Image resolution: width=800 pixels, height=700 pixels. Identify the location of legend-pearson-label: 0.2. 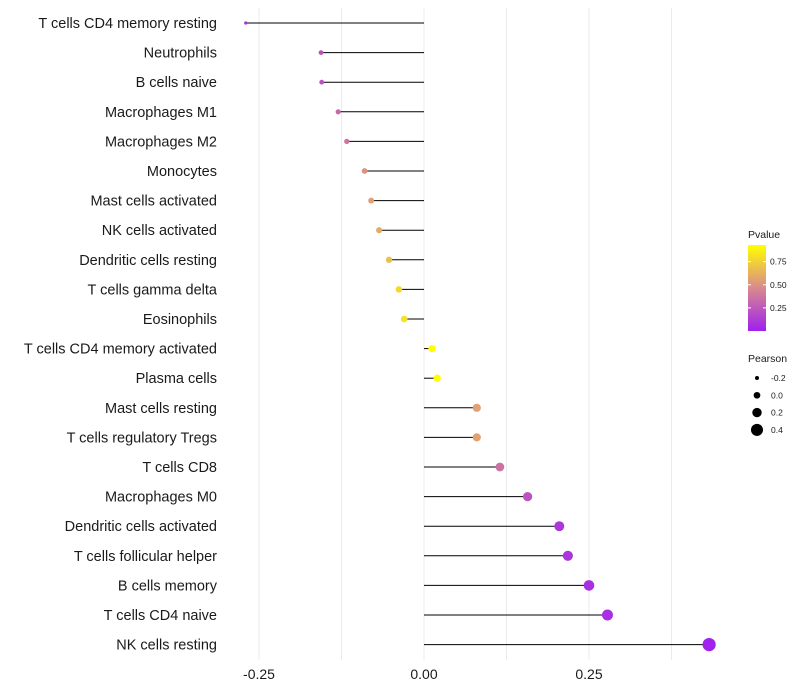
(777, 413).